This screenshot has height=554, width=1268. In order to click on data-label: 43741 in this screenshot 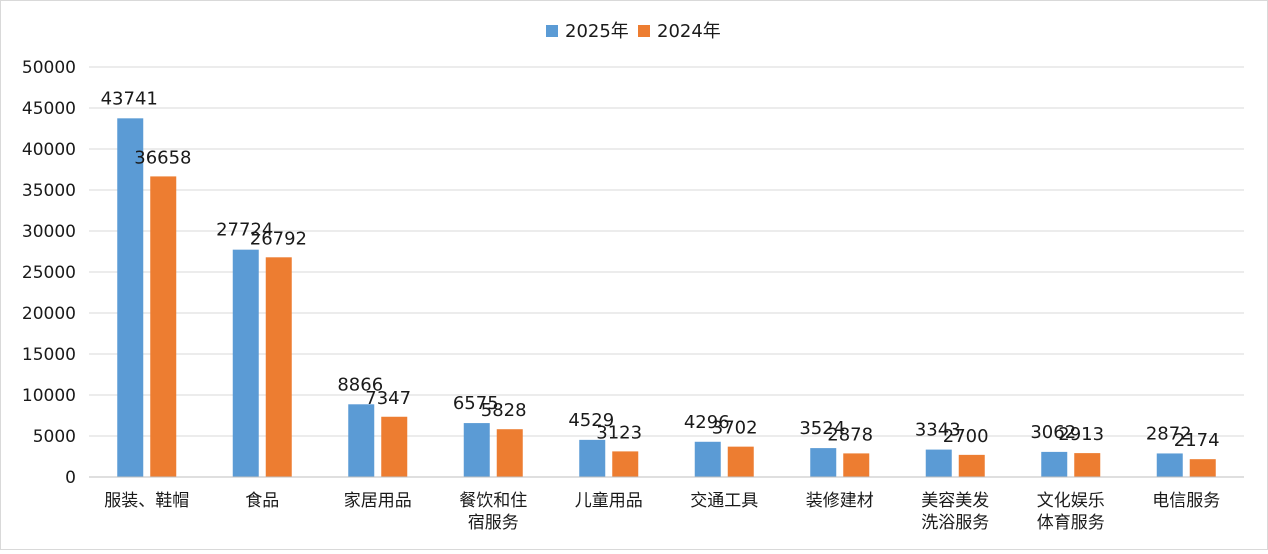, I will do `click(129, 98)`.